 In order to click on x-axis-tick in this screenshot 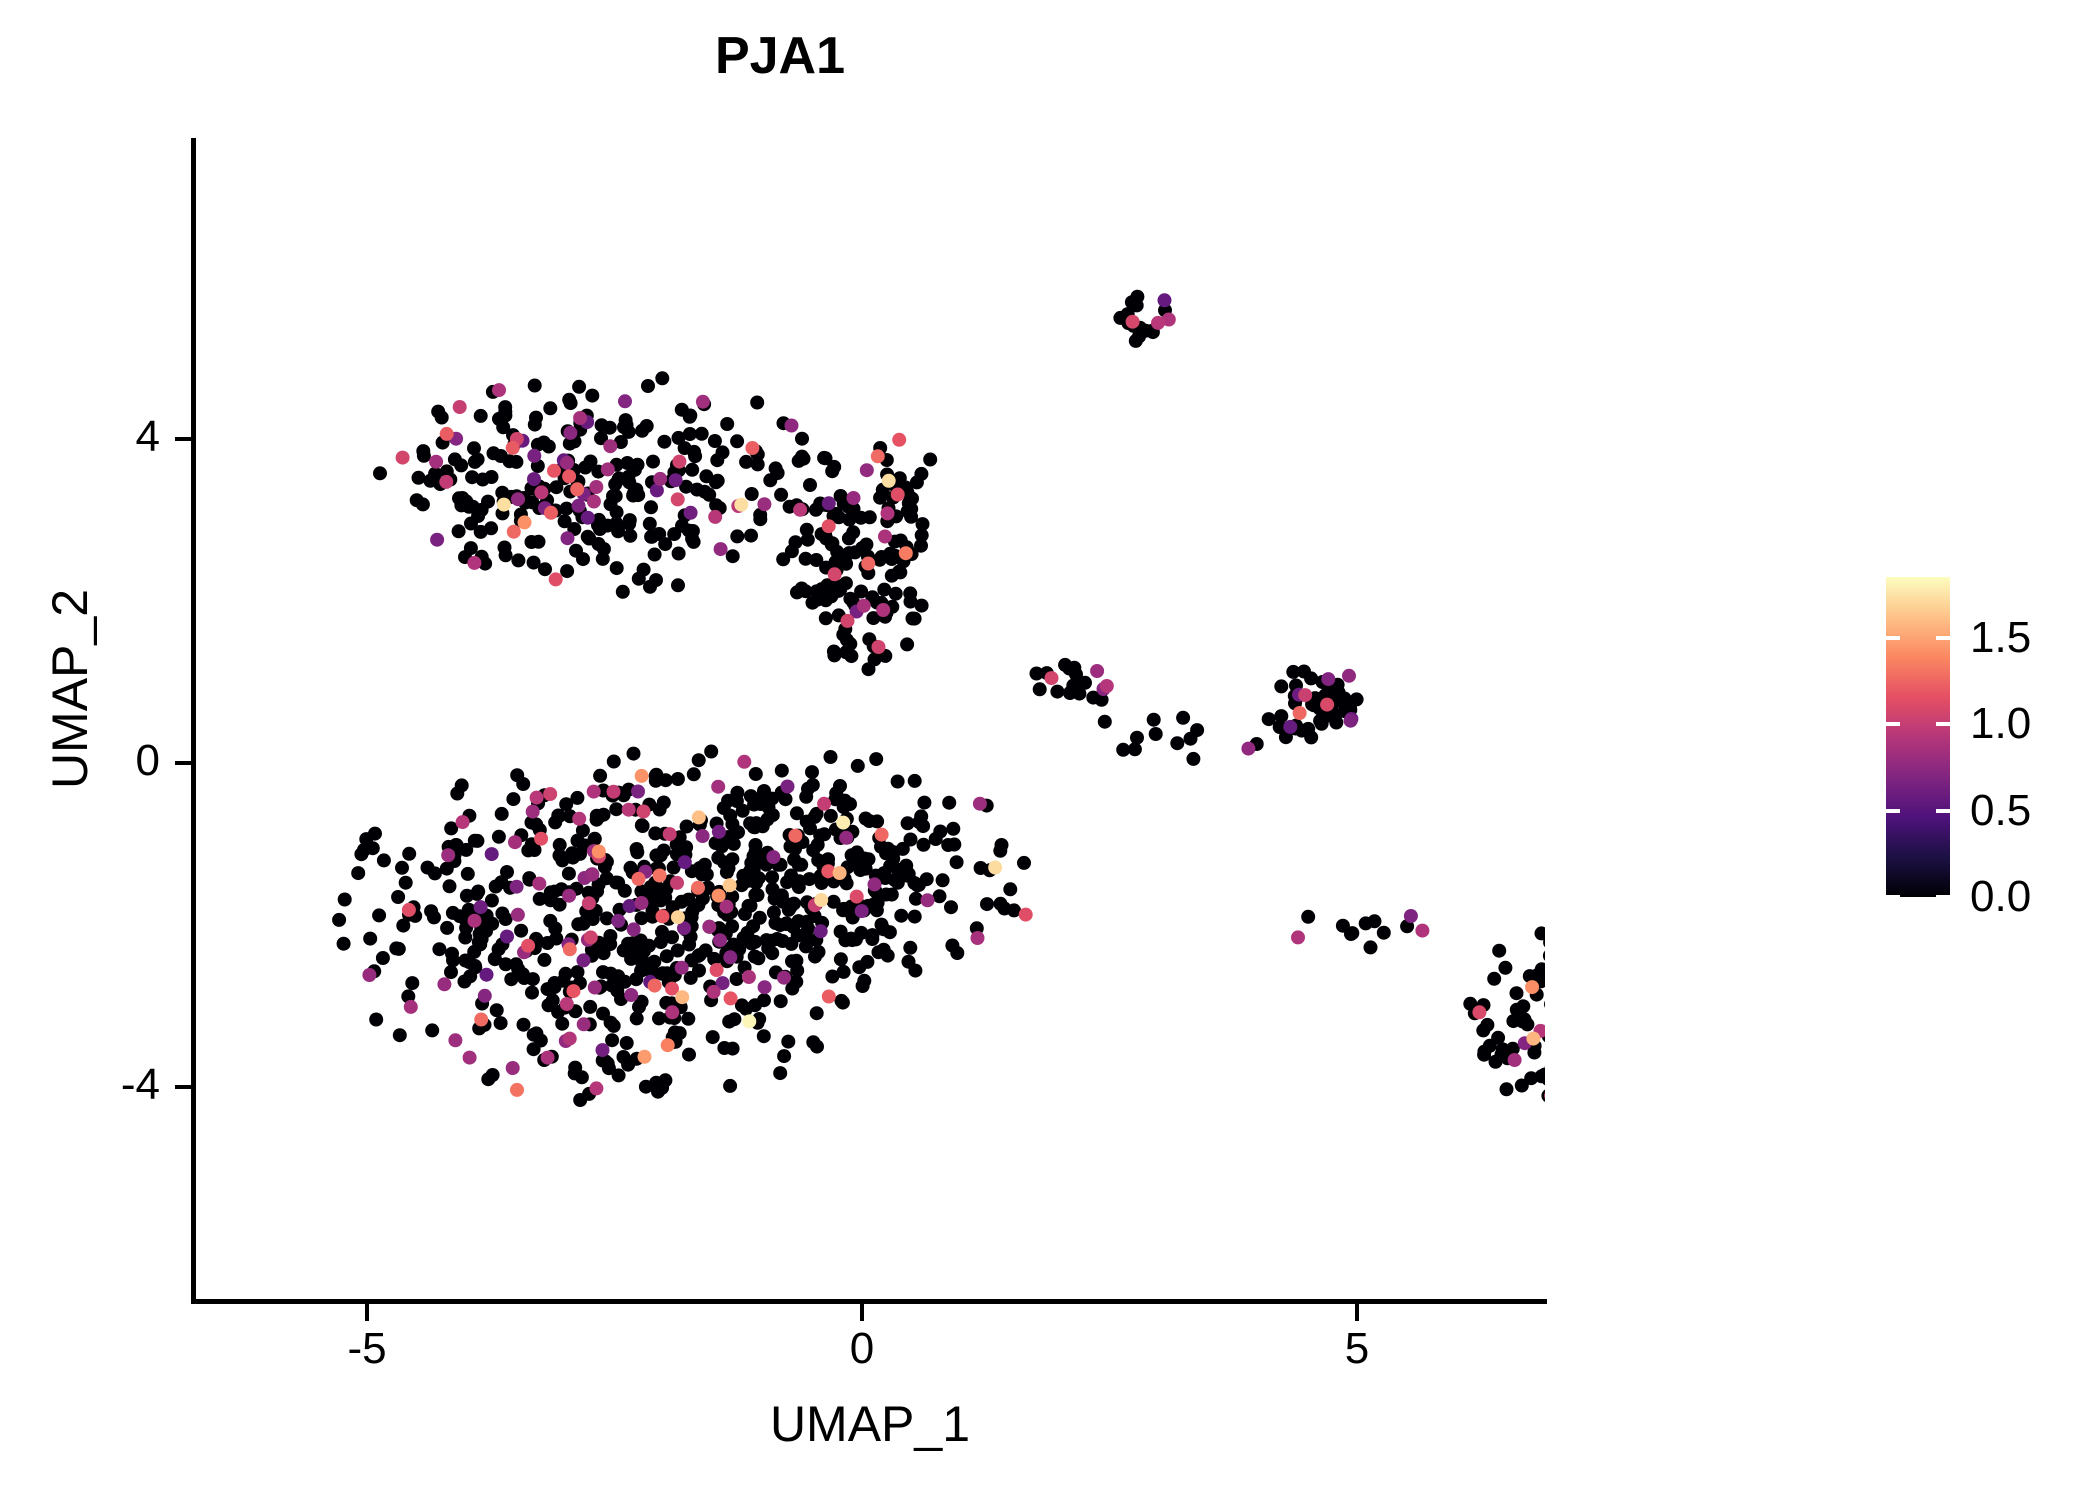, I will do `click(862, 1312)`.